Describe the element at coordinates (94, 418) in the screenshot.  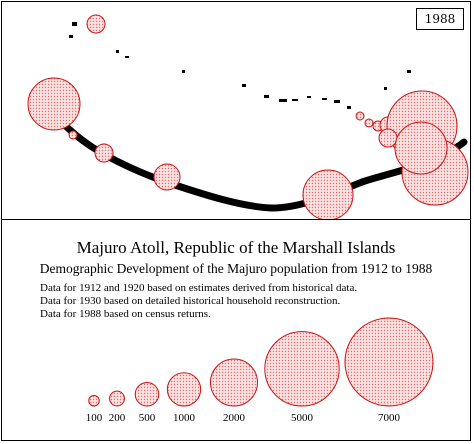
I see `legend-label: 100` at that location.